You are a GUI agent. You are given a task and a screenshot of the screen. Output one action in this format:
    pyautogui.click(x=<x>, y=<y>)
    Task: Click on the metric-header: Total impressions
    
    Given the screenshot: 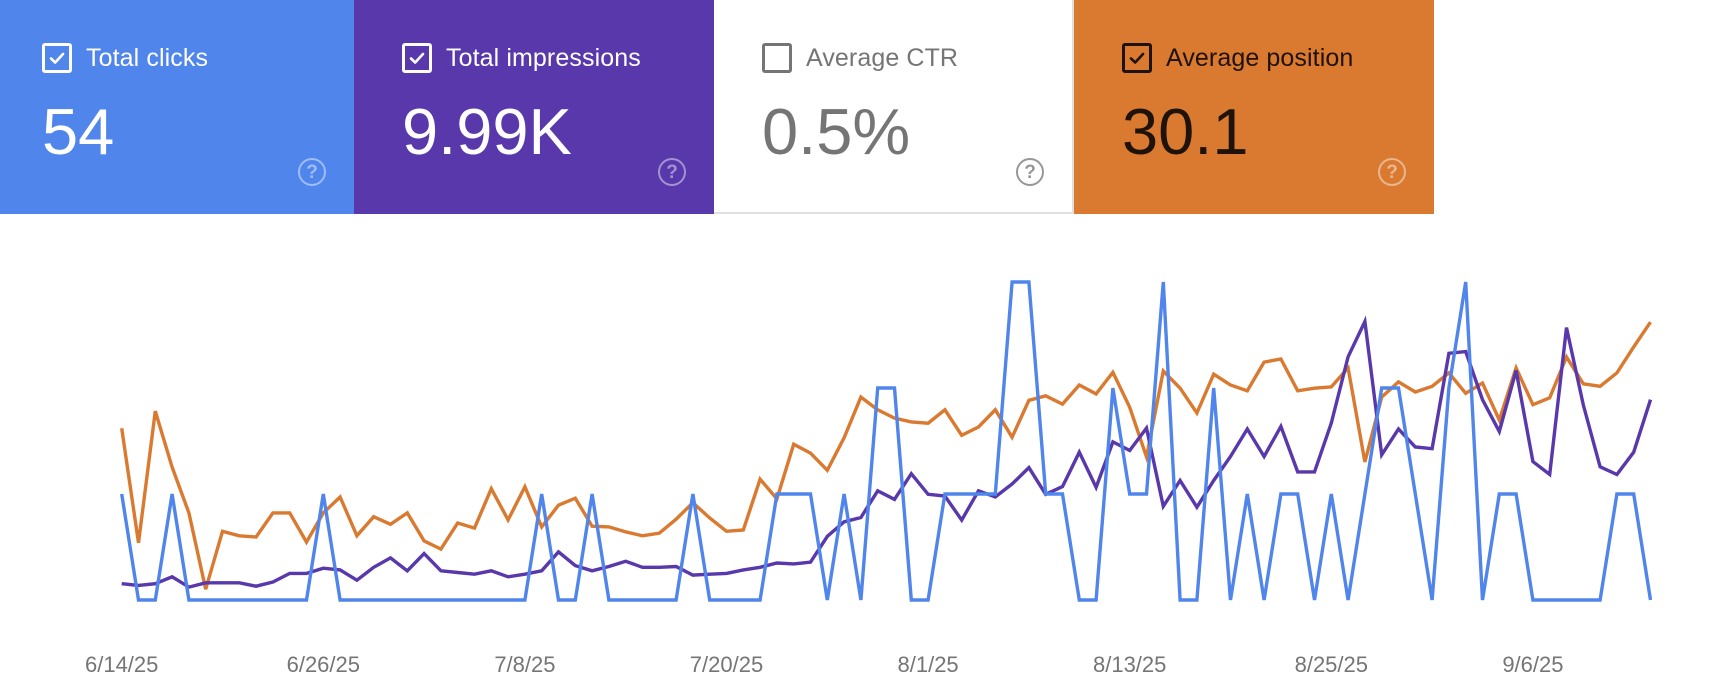 What is the action you would take?
    pyautogui.click(x=521, y=58)
    